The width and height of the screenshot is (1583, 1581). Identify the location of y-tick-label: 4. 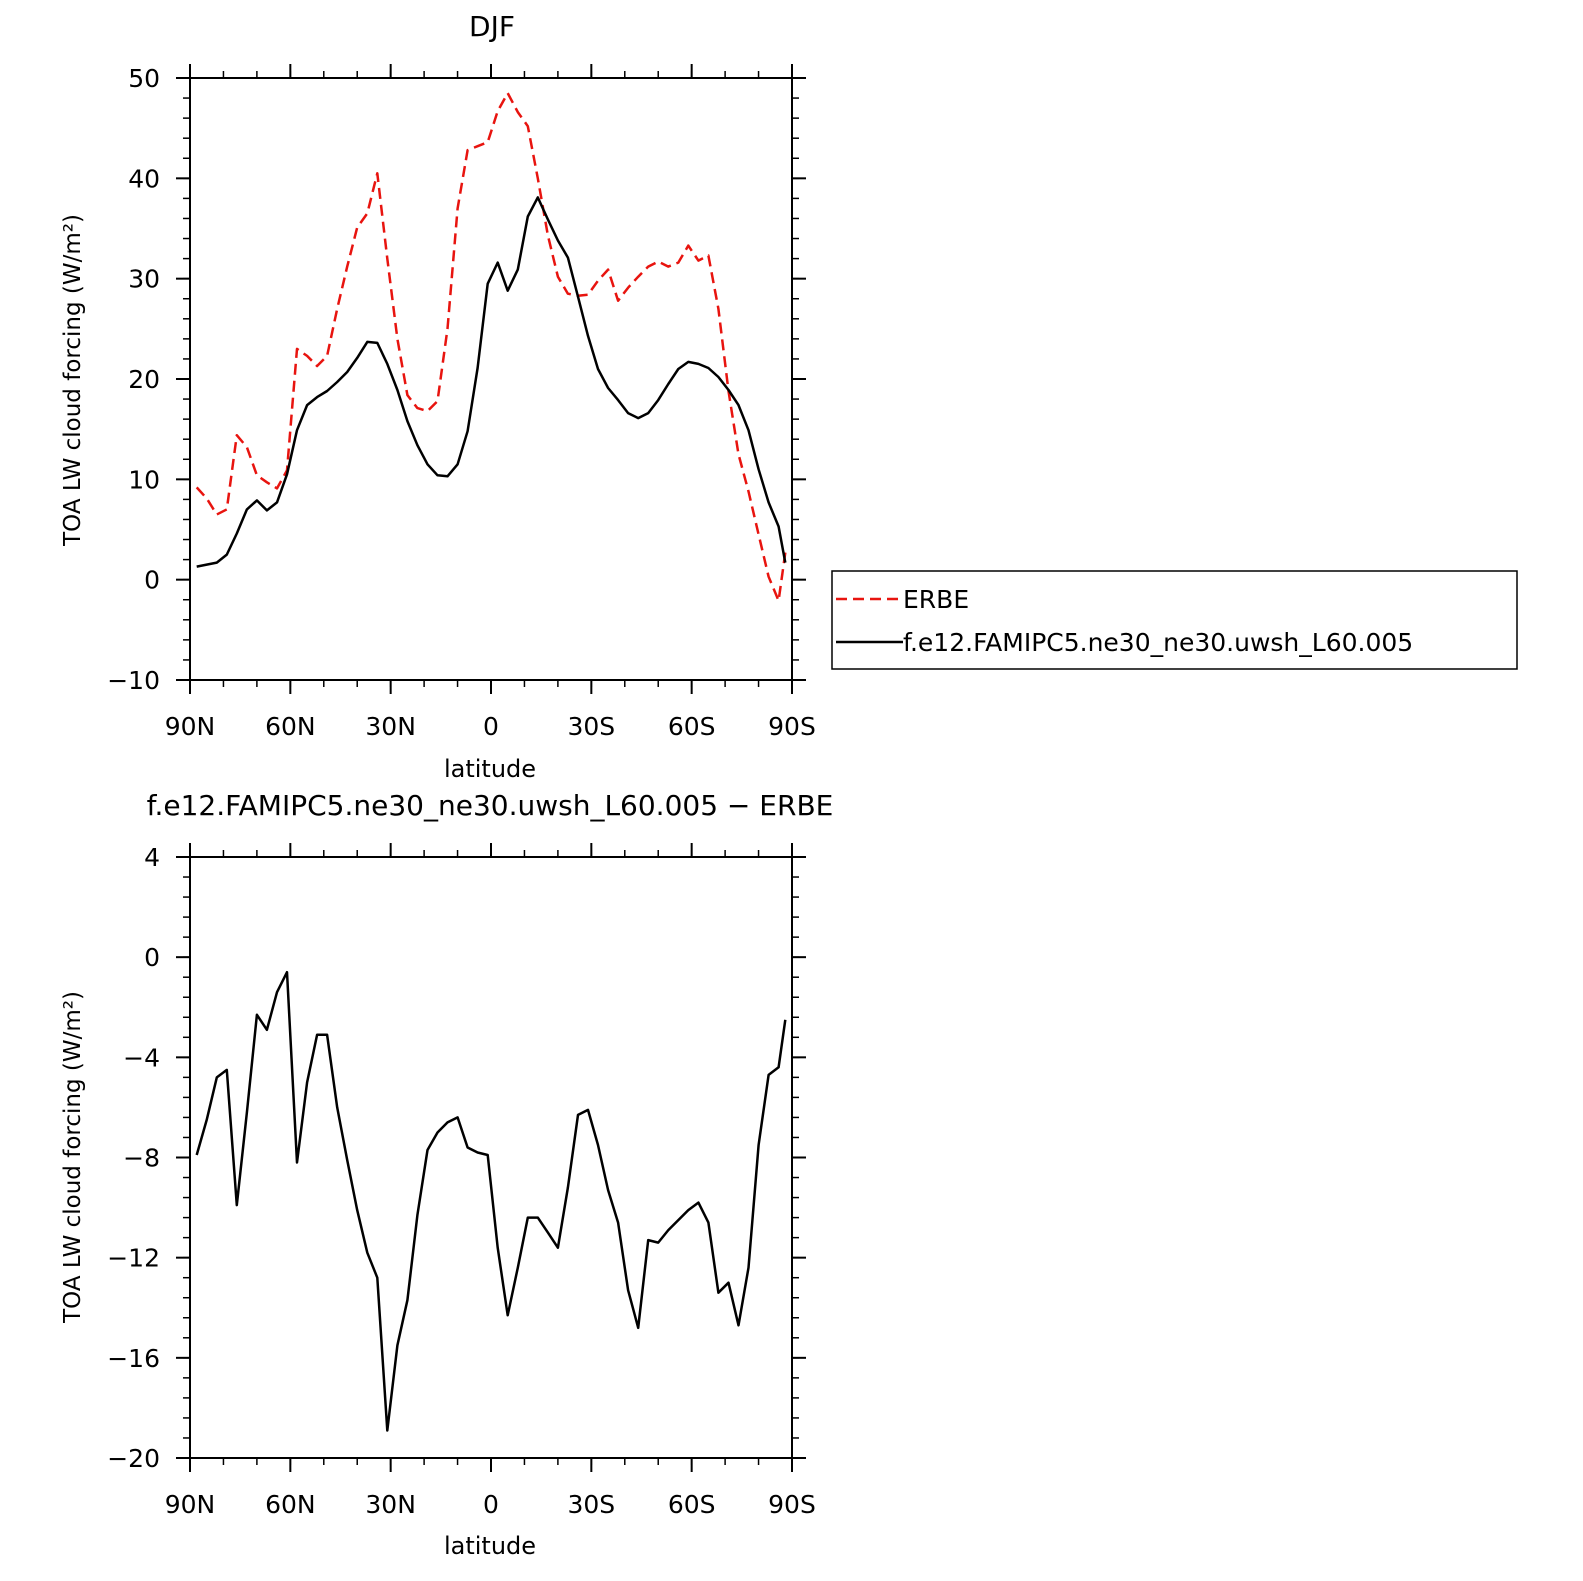
(152, 857).